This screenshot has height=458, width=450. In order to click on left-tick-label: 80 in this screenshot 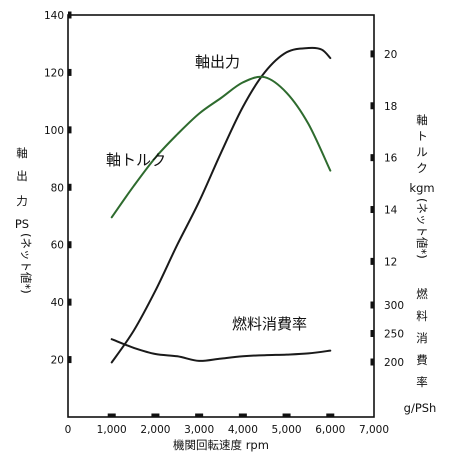, I will do `click(57, 188)`.